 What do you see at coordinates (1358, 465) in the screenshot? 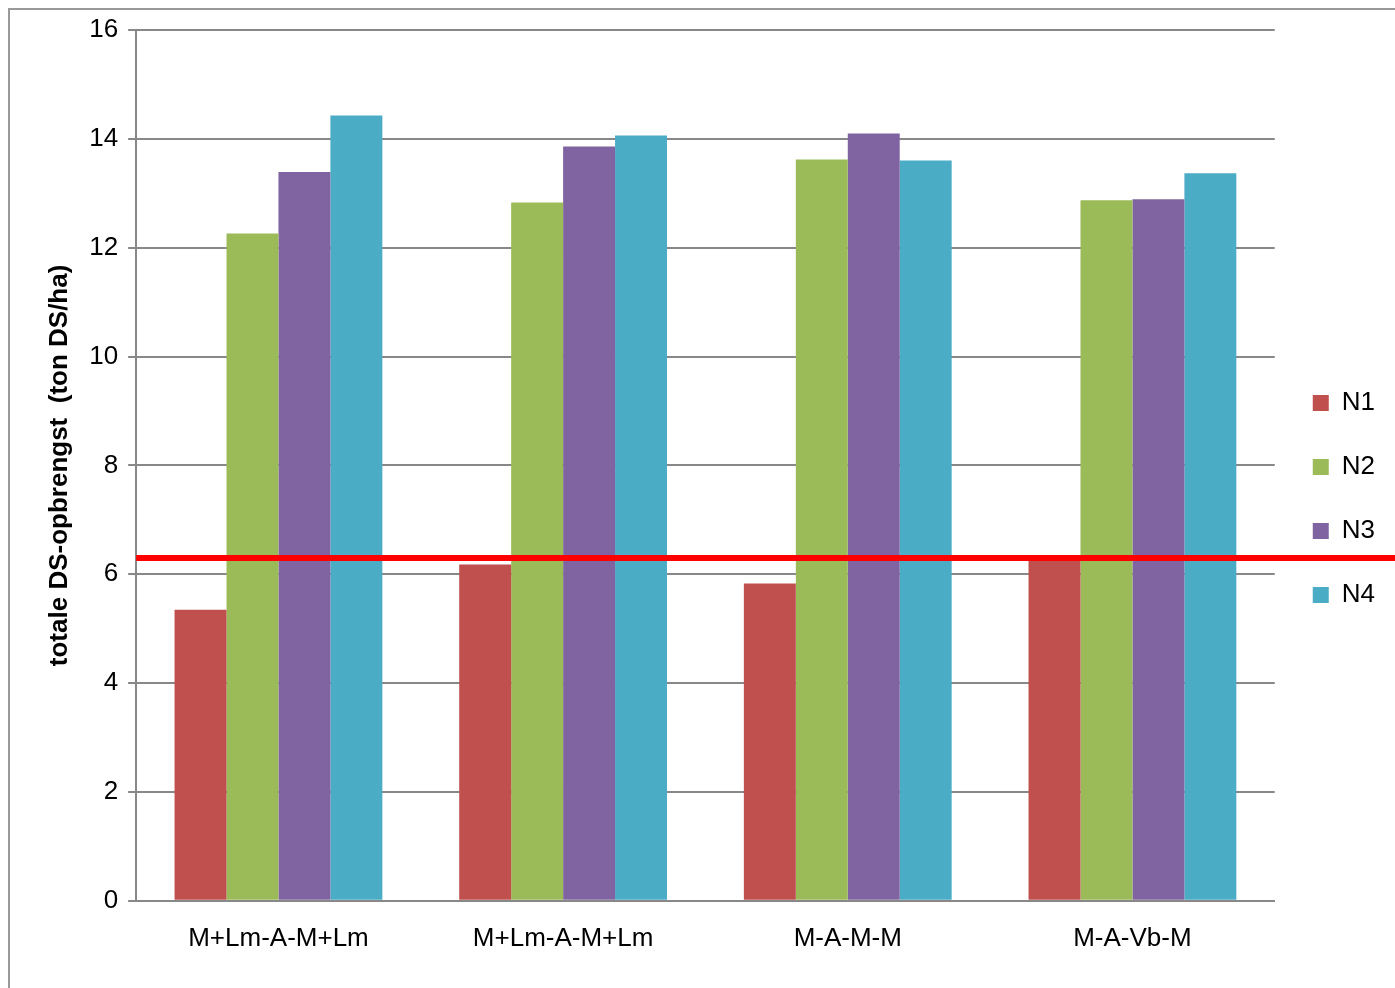
I see `legend-label: N2` at bounding box center [1358, 465].